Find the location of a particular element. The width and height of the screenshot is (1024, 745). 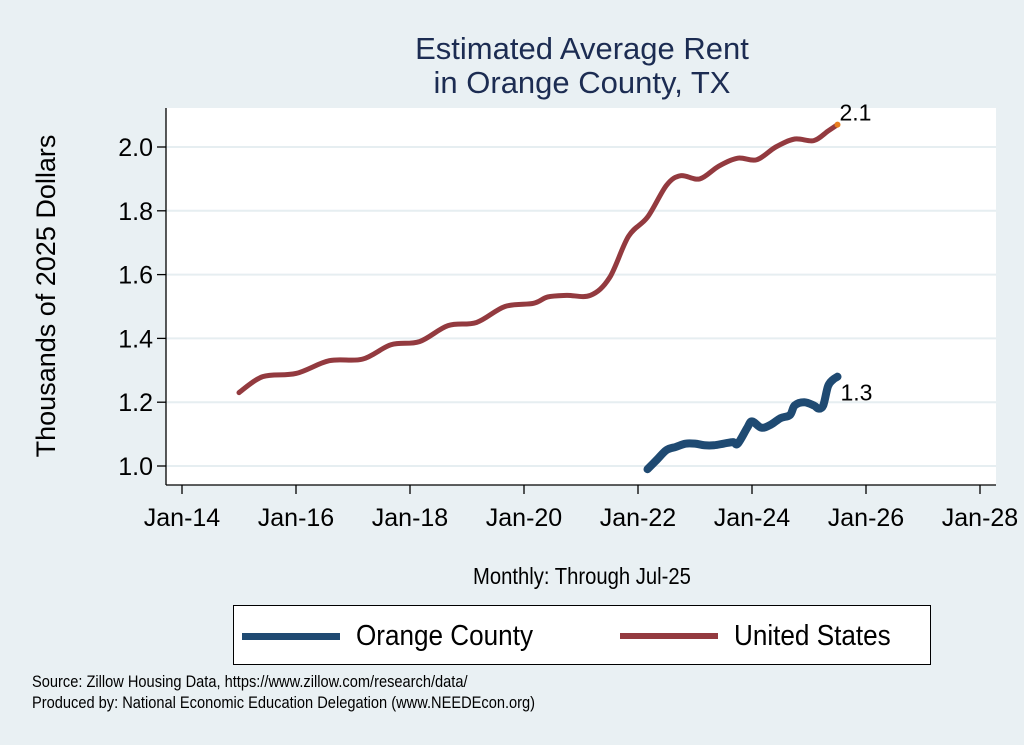

y-tick-label: 1.6 is located at coordinates (135, 276).